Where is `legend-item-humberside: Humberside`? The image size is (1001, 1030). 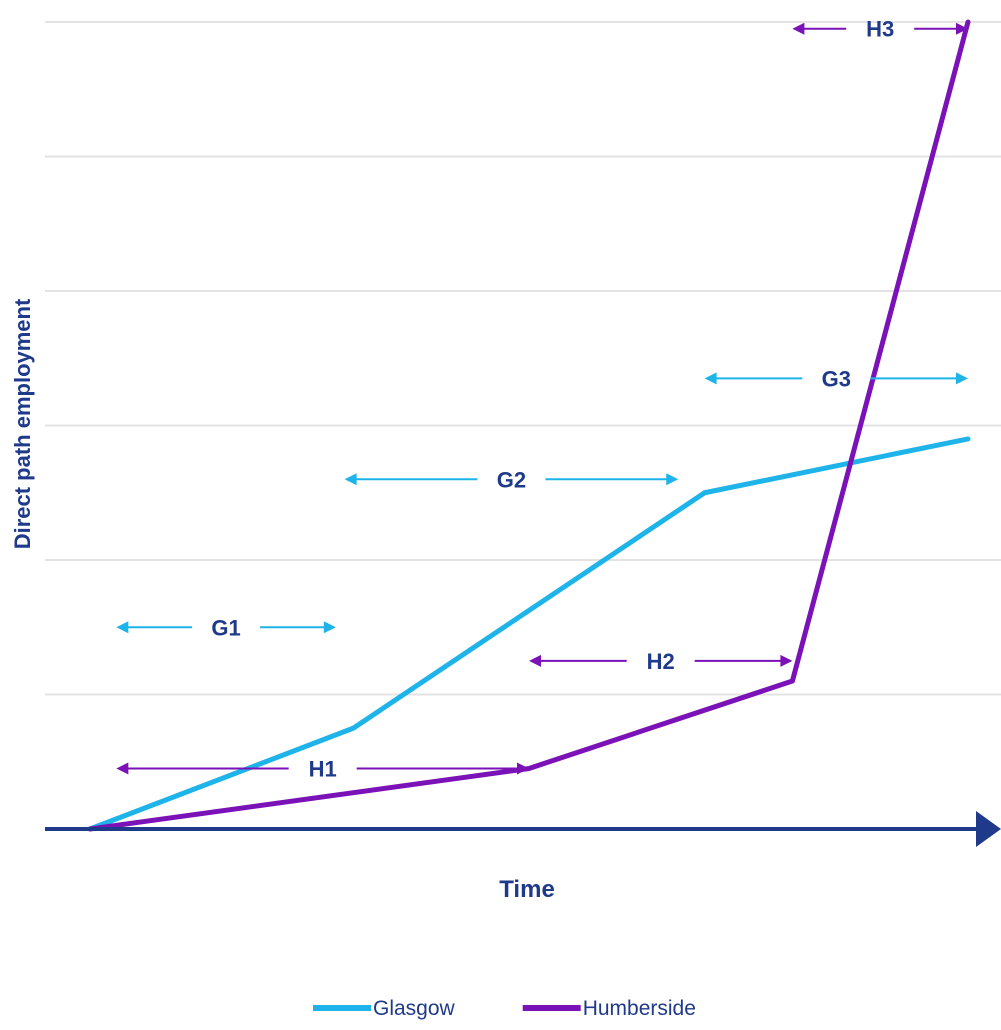 legend-item-humberside: Humberside is located at coordinates (609, 1008).